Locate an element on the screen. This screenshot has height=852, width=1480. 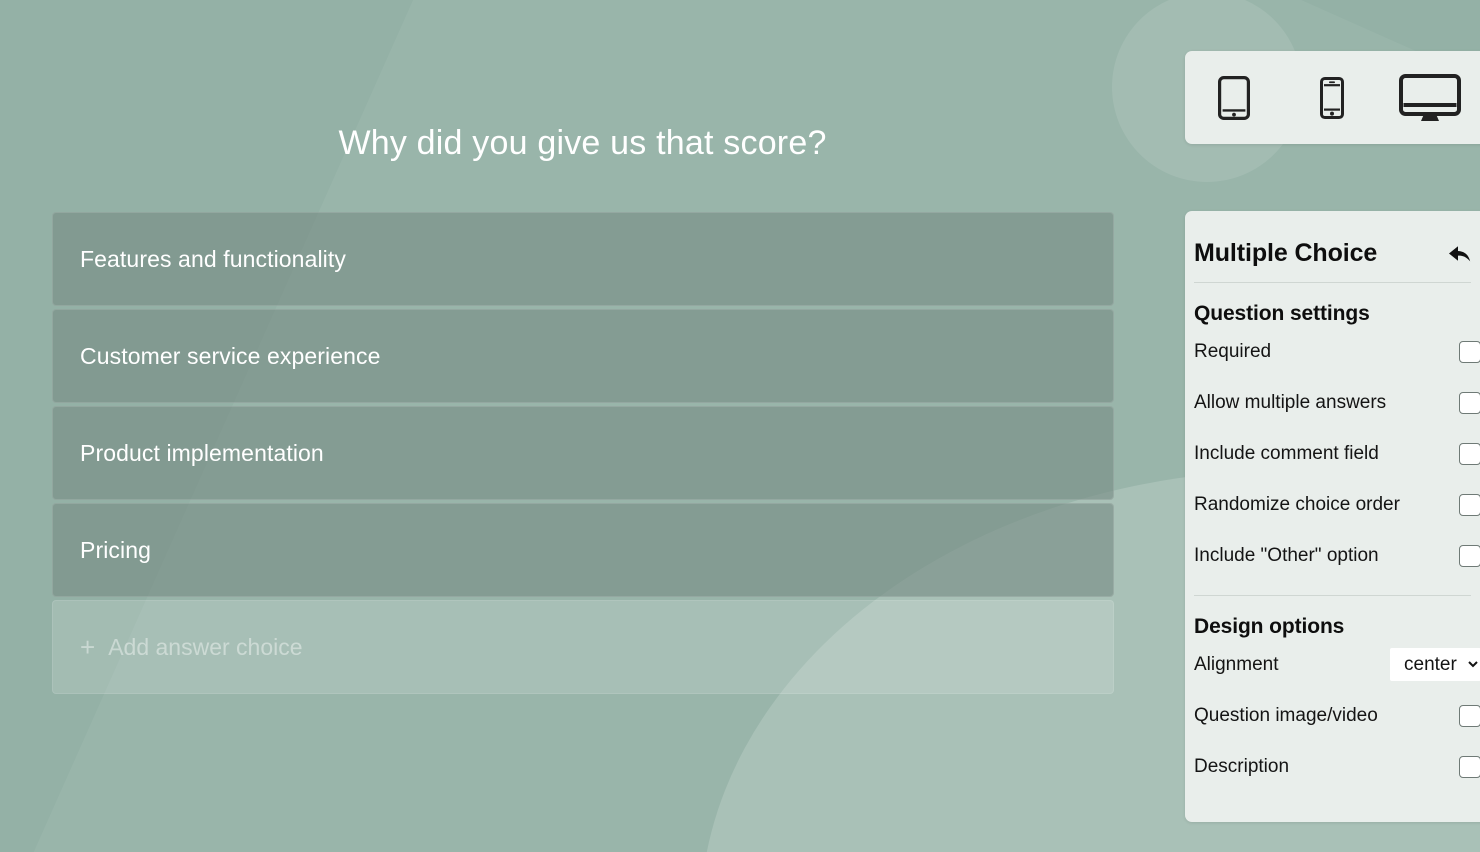
setting-row-include-comment-field: Include comment field is located at coordinates (1332, 453).